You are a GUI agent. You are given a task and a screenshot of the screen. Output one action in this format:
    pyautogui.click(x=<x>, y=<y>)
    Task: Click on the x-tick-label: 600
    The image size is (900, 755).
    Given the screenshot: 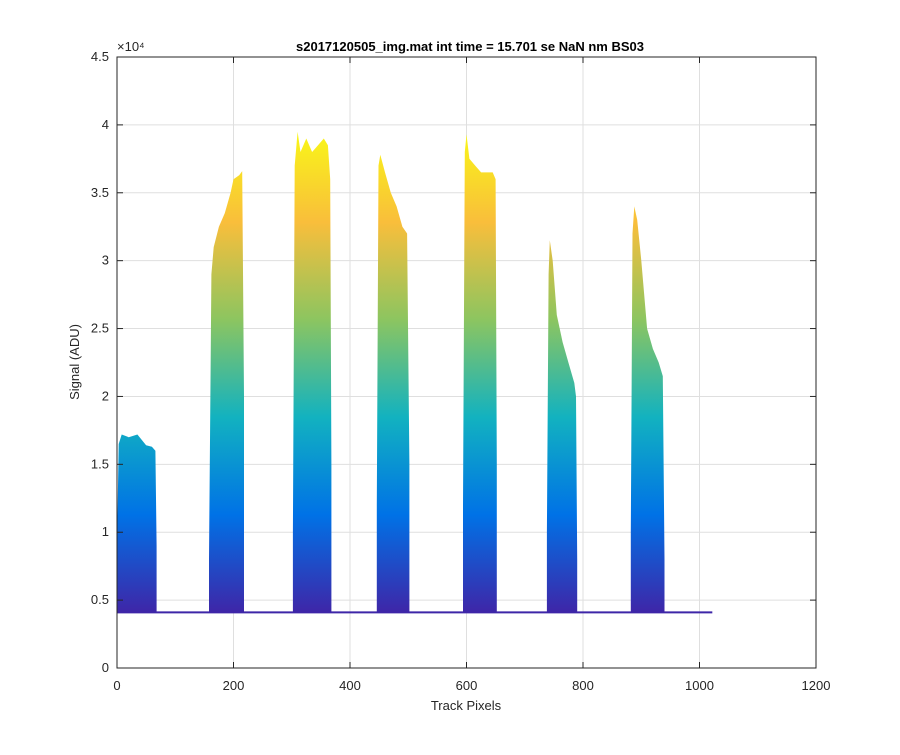 What is the action you would take?
    pyautogui.click(x=467, y=685)
    